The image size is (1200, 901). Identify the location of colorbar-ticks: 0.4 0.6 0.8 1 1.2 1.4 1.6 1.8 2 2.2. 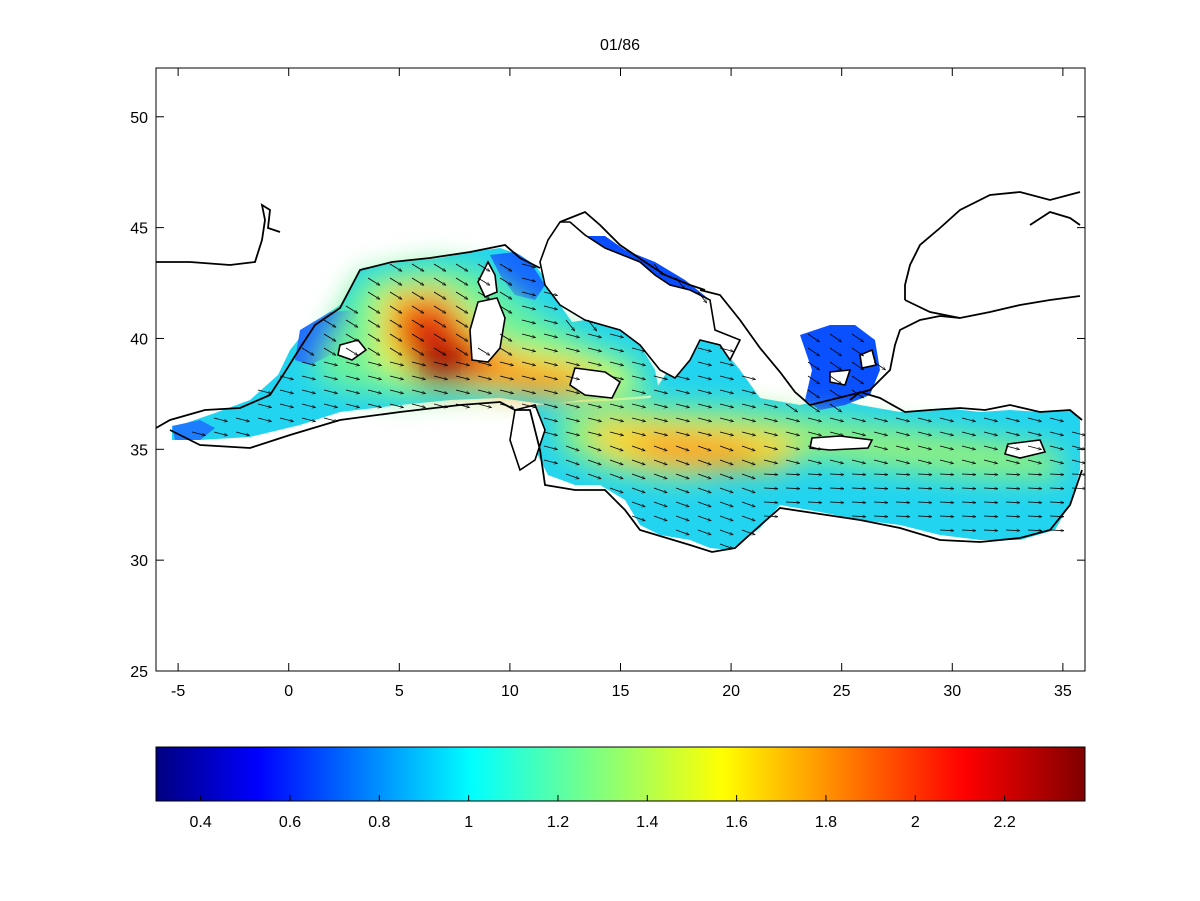
(603, 813).